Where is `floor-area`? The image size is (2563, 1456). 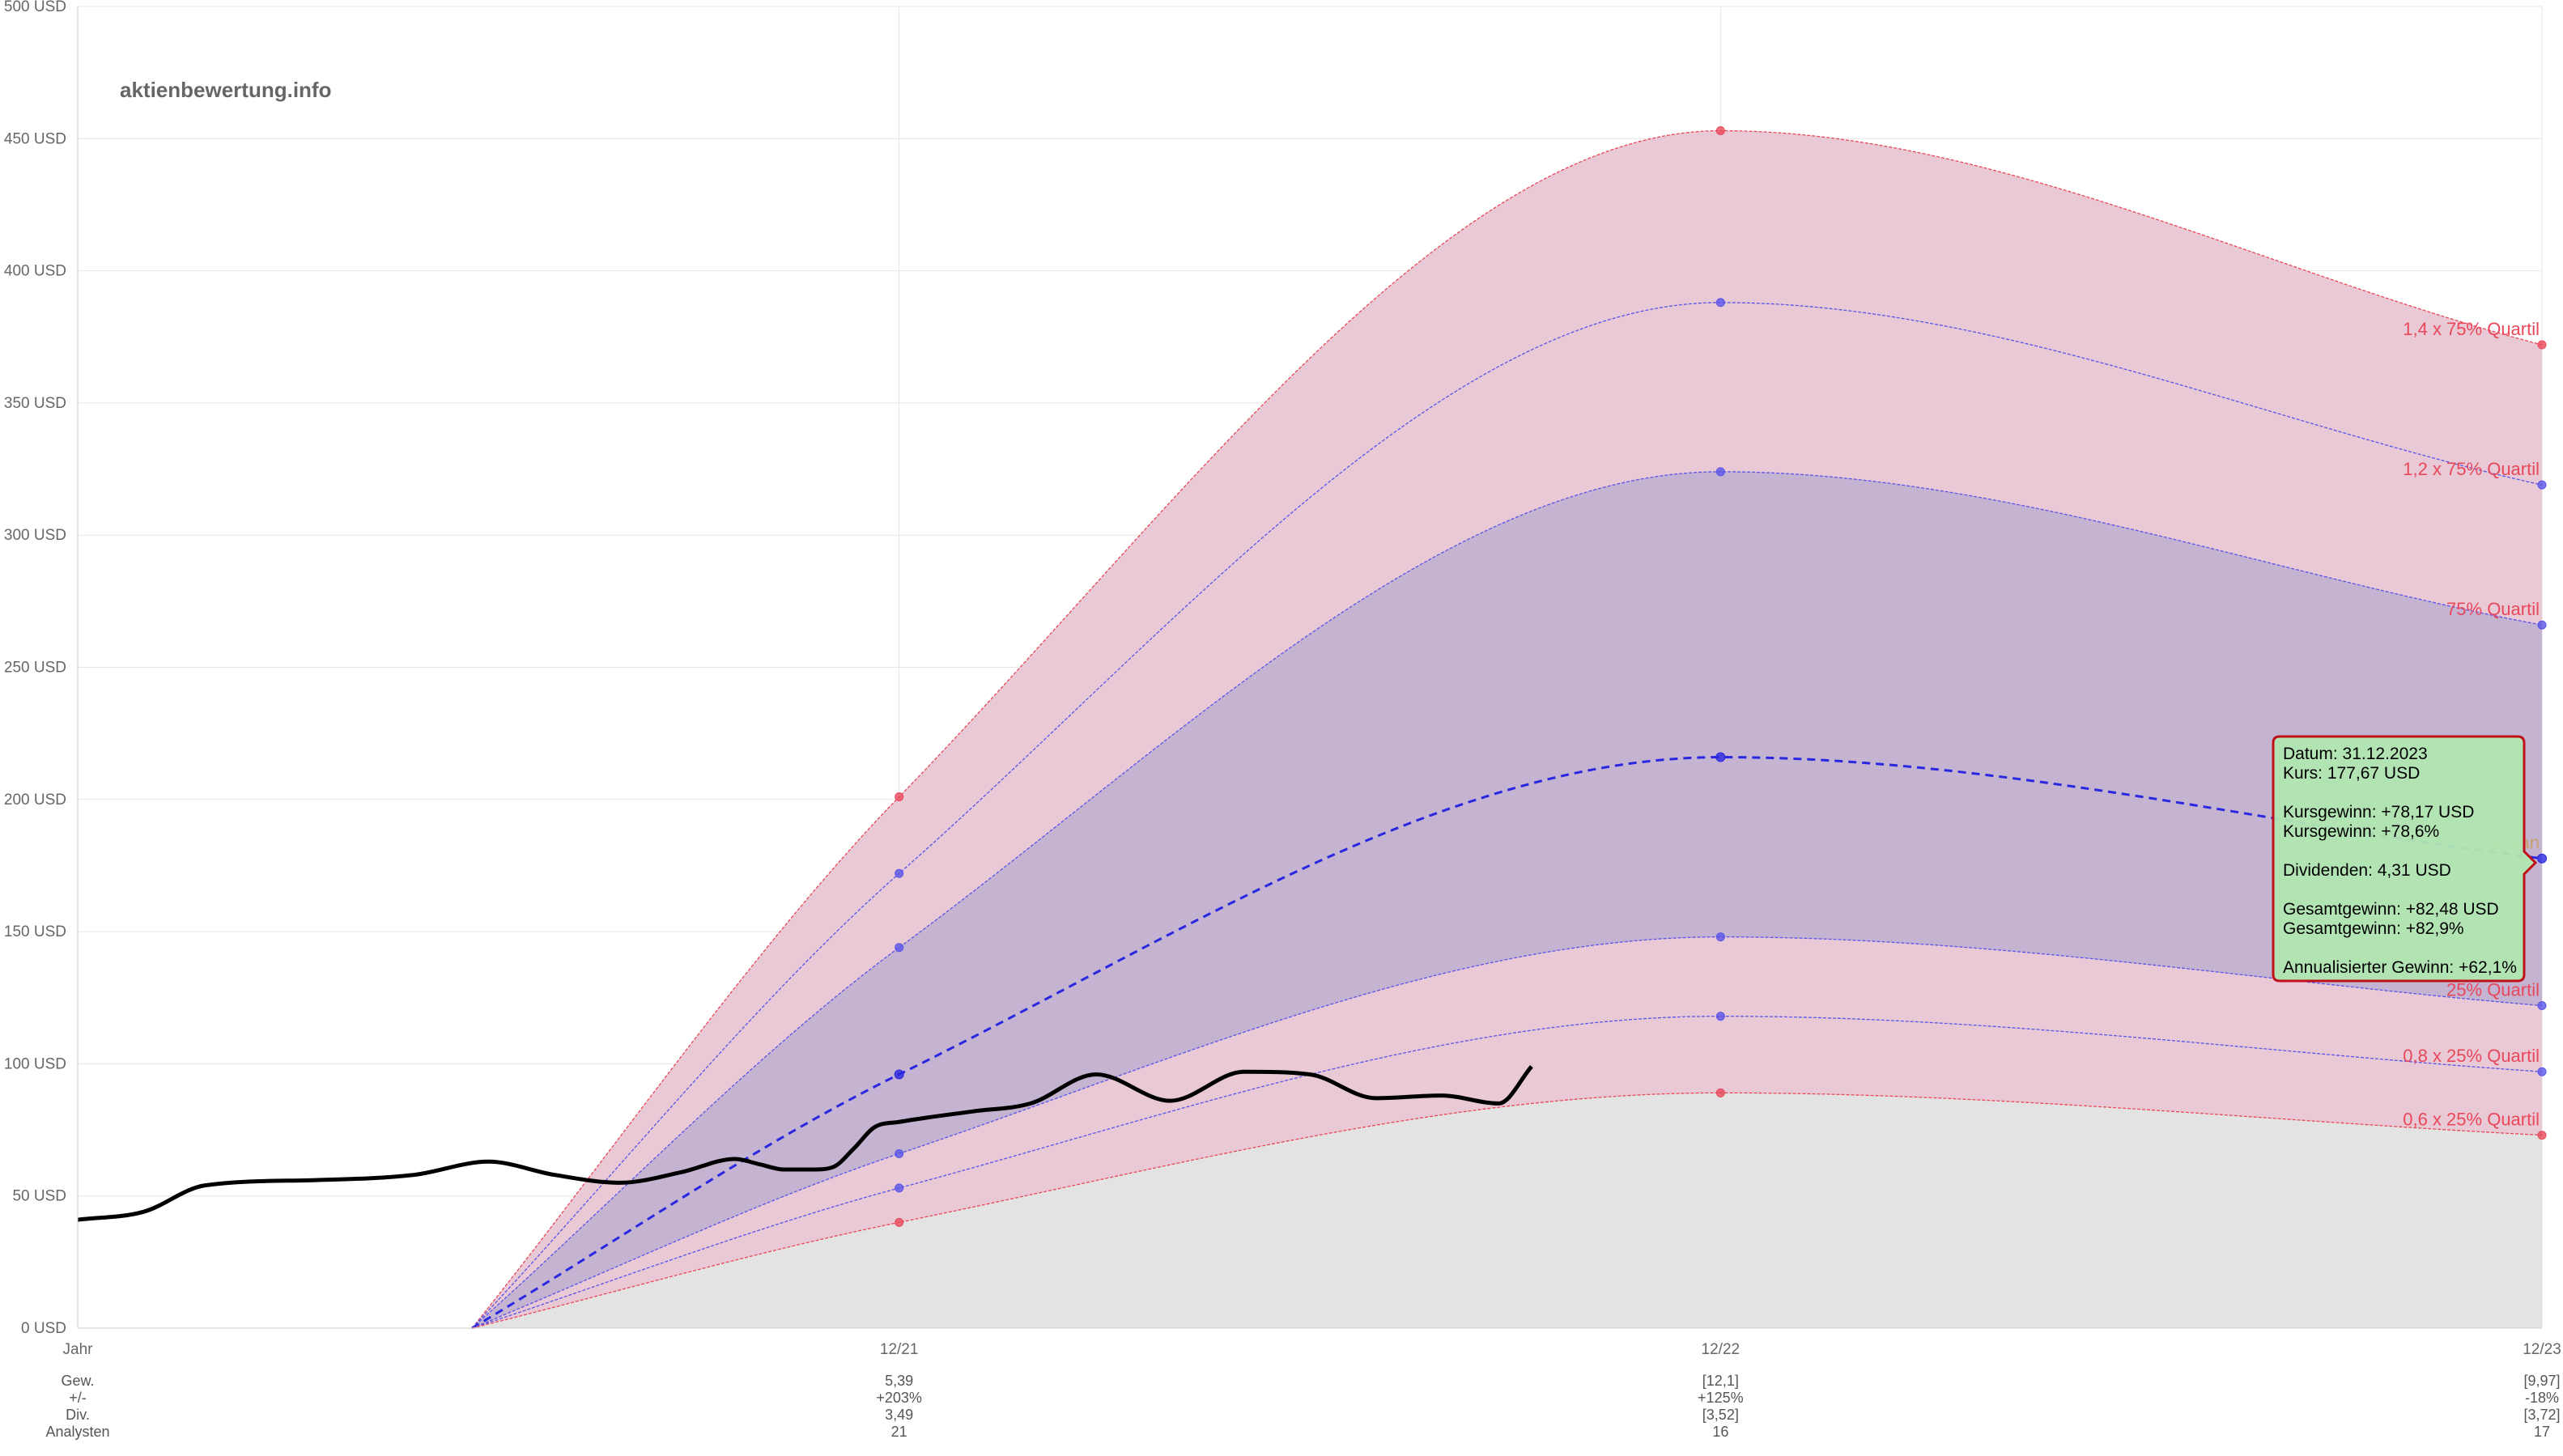
floor-area is located at coordinates (1507, 1210).